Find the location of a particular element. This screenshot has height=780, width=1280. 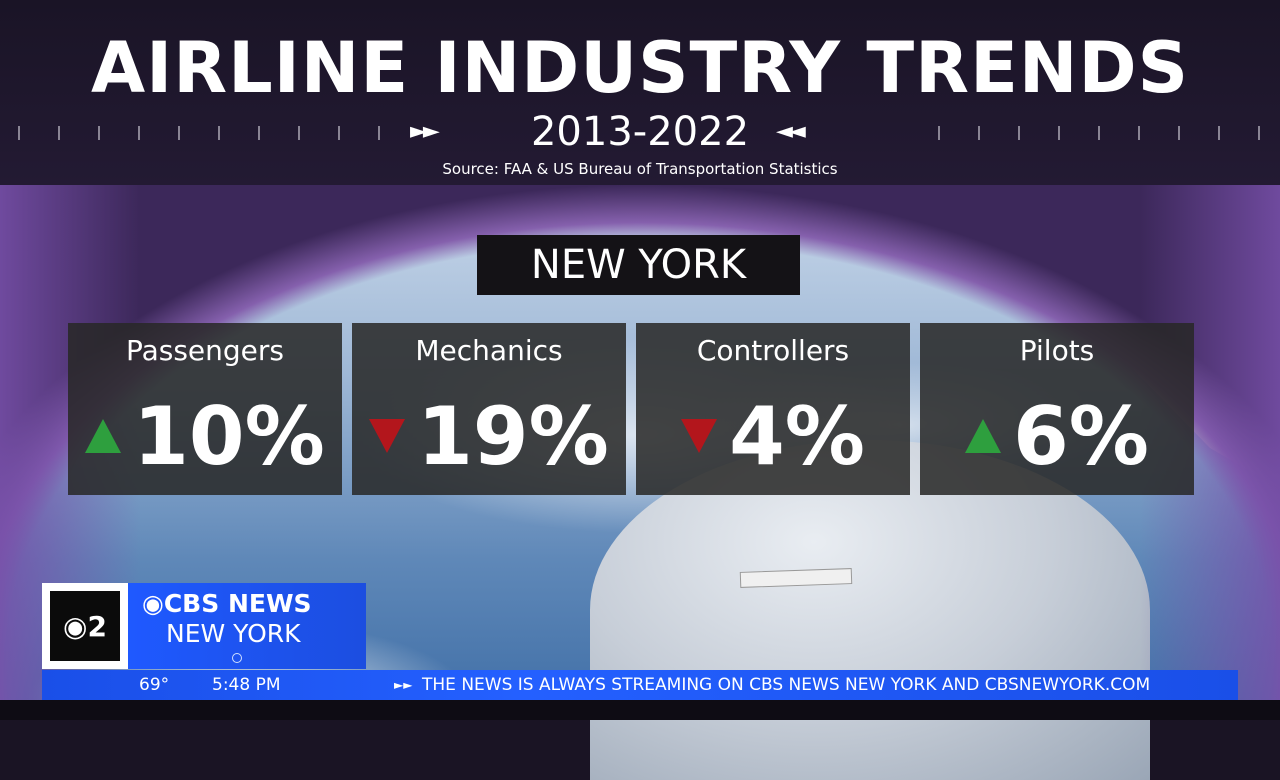

bug-panel: ◉CBS NEWS NEW YORK is located at coordinates (247, 626).